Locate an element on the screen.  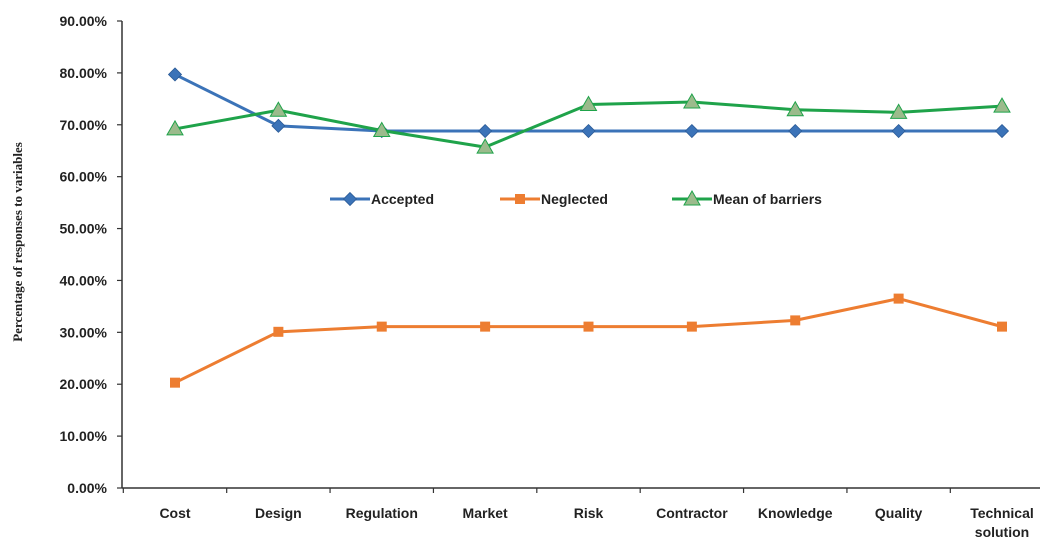
x-tick-label-line: Contractor is located at coordinates (692, 513).